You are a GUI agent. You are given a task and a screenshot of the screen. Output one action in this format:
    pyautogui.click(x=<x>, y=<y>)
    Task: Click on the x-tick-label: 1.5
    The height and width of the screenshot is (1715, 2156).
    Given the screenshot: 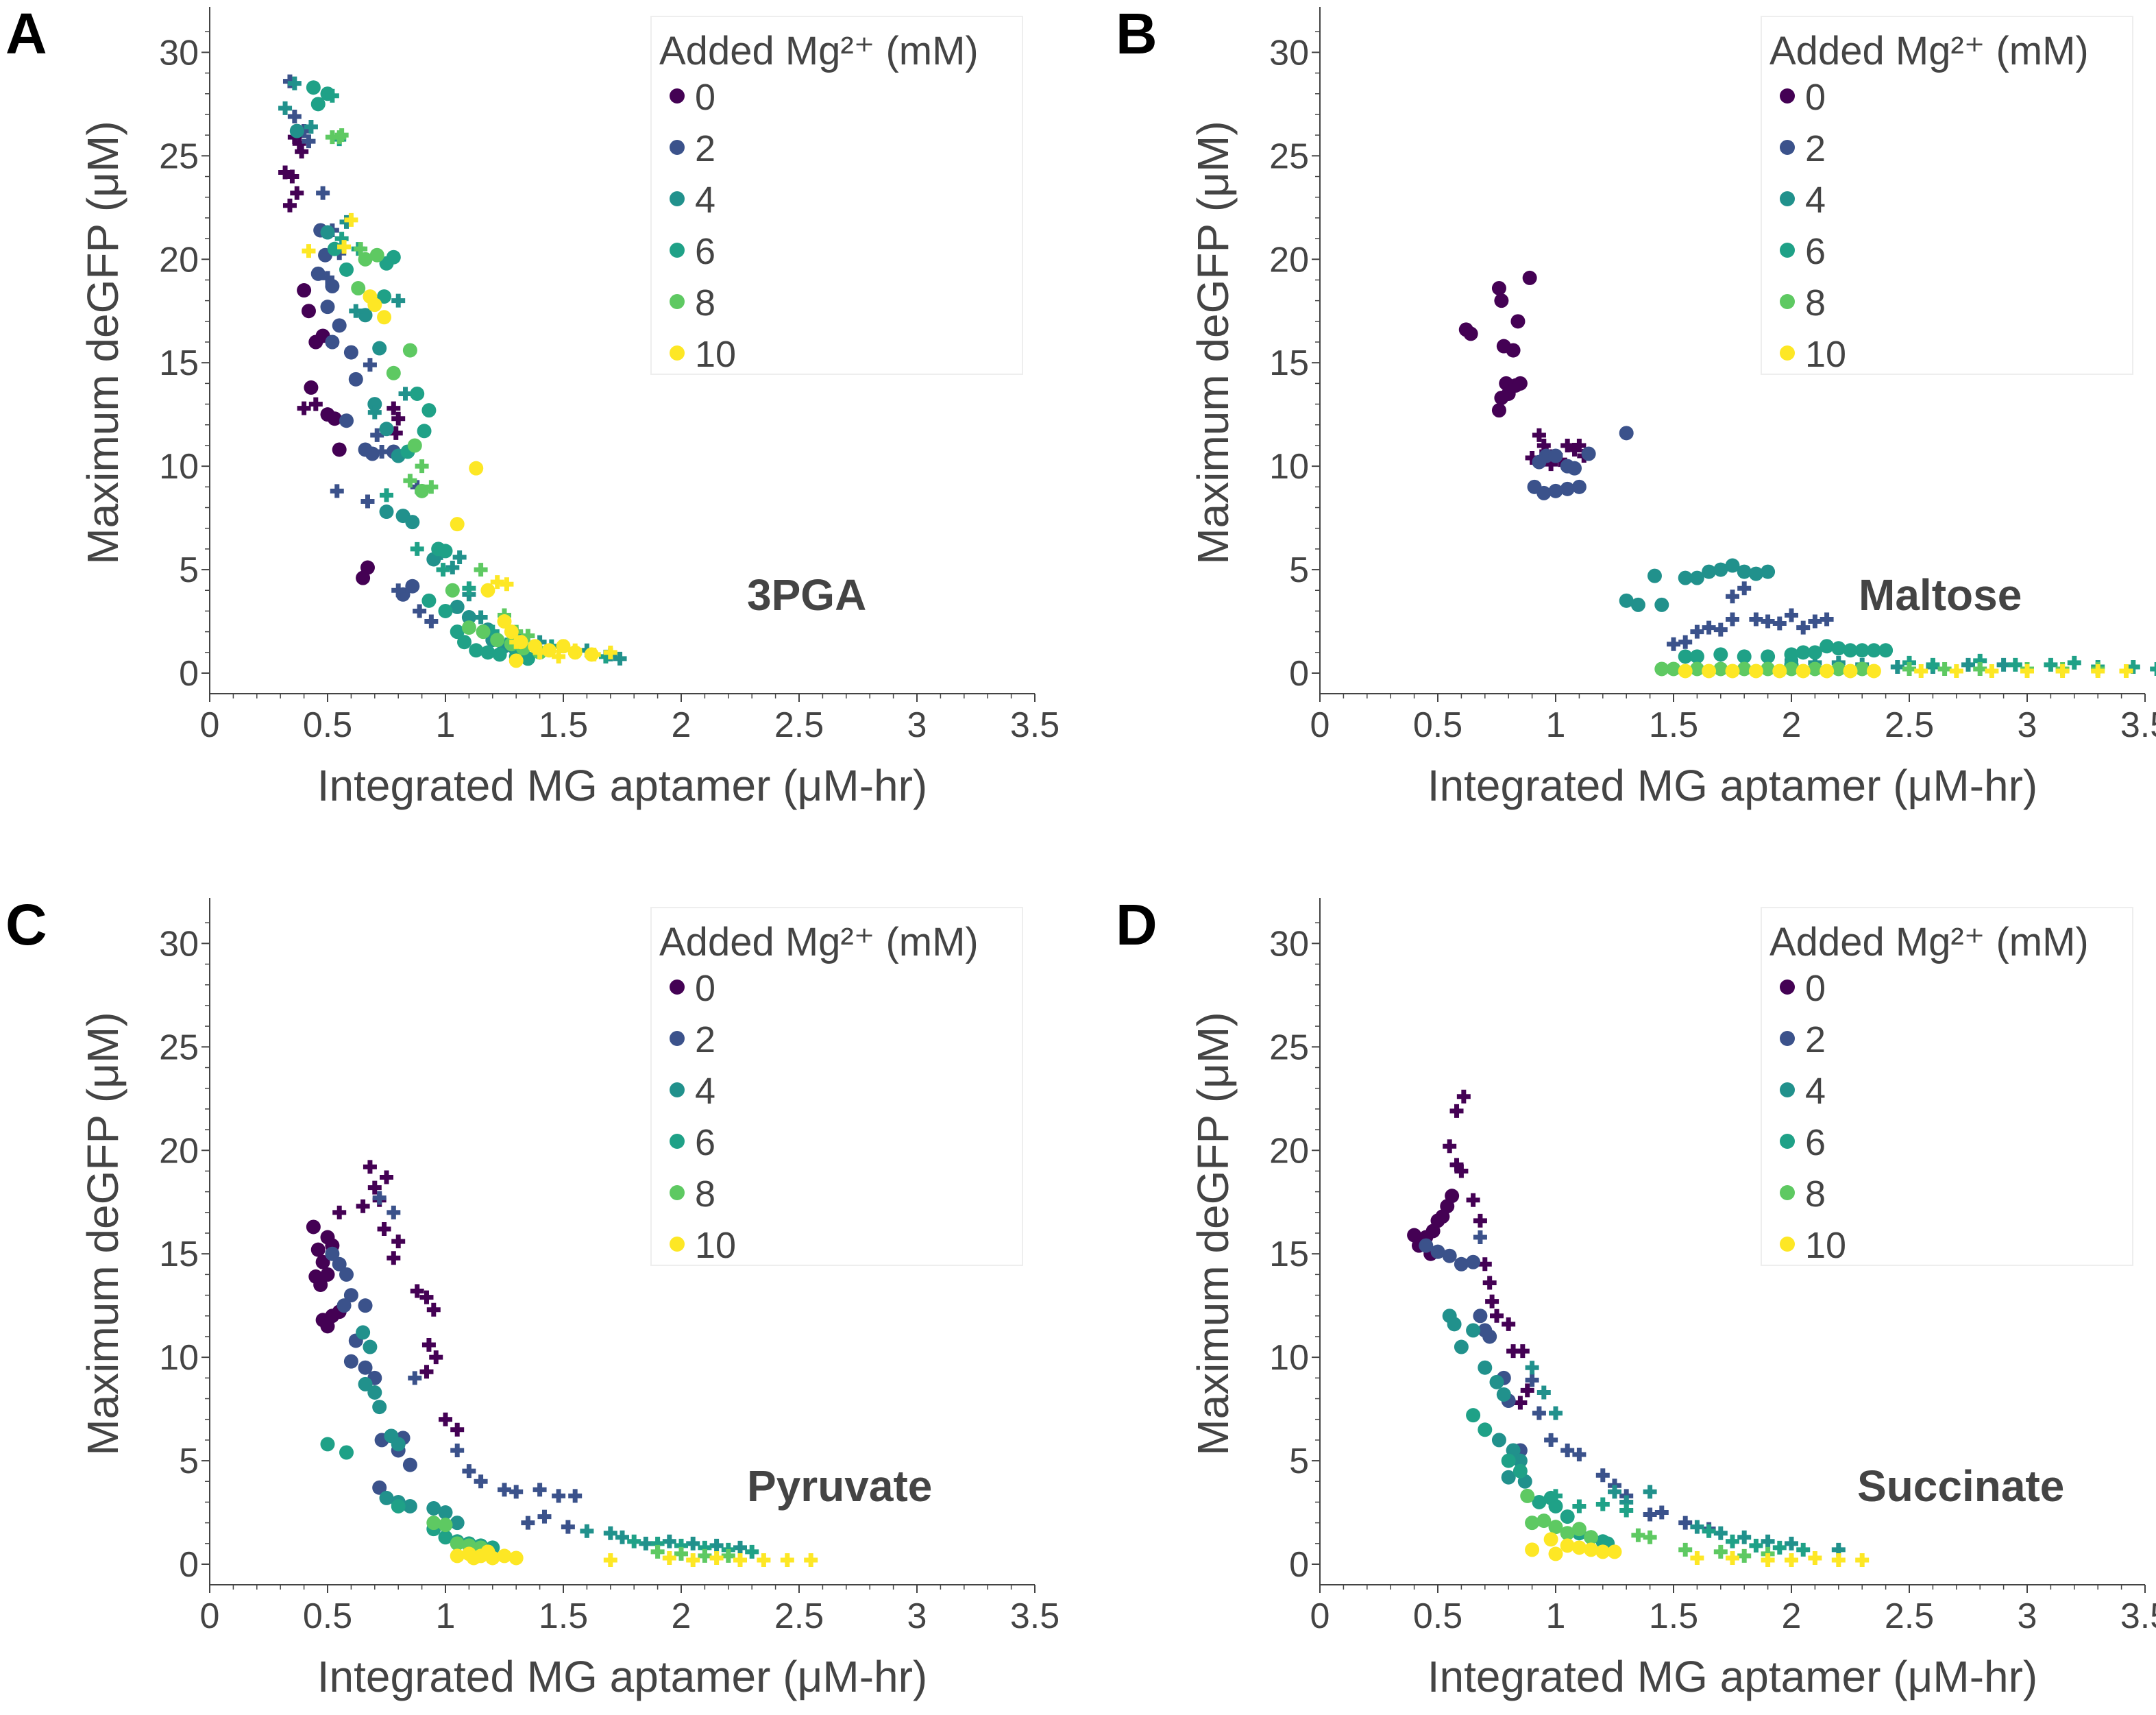 What is the action you would take?
    pyautogui.click(x=563, y=725)
    